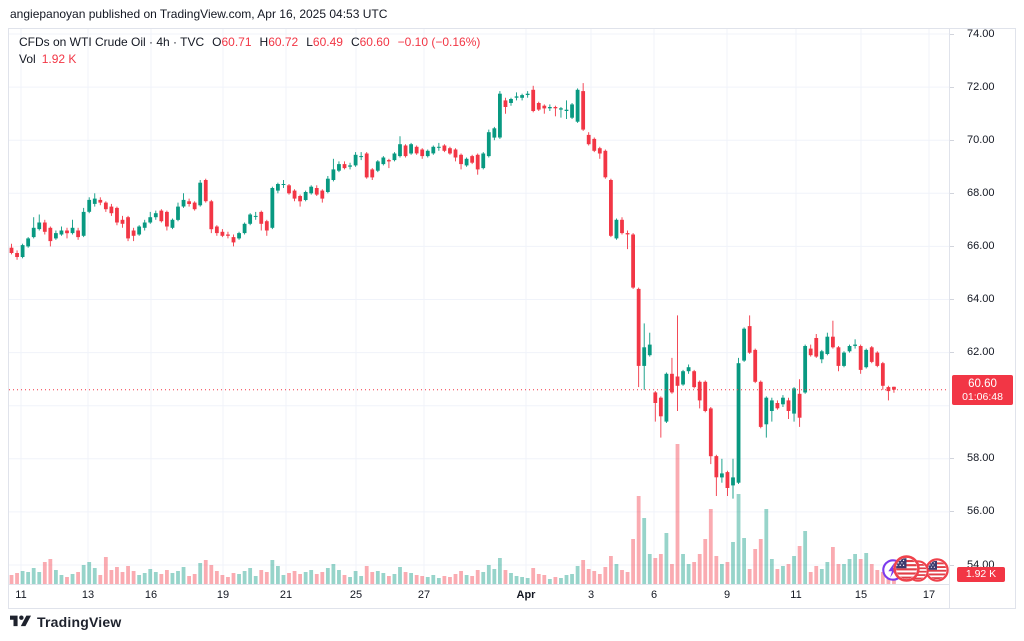 Image resolution: width=1024 pixels, height=641 pixels. I want to click on tradingview-footer: TradingView, so click(65, 621).